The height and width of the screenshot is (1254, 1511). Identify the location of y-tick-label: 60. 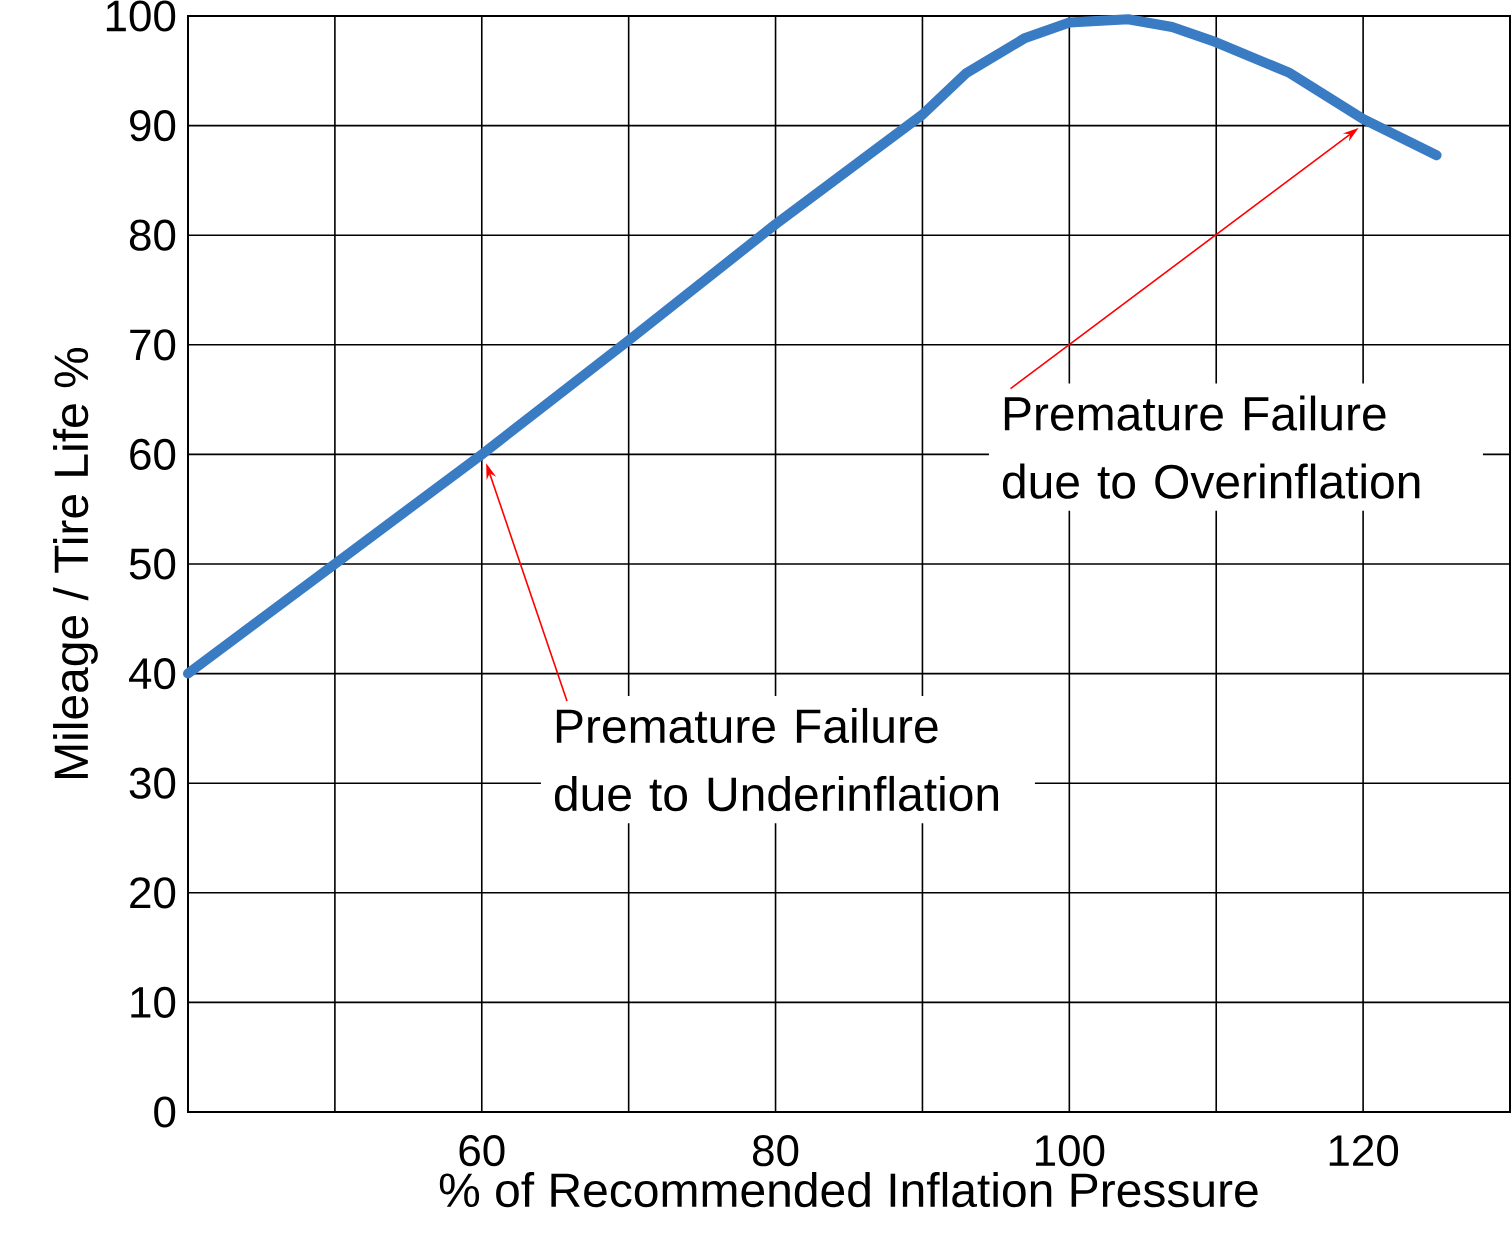
(153, 454).